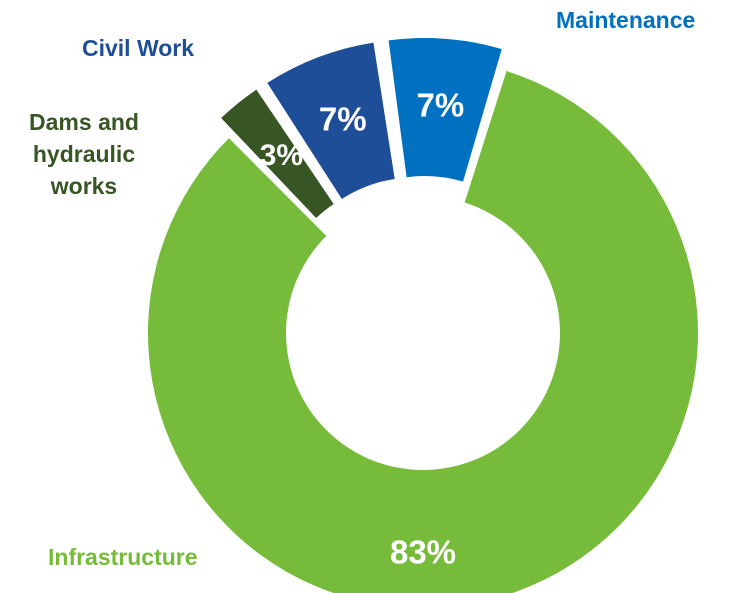 The image size is (732, 593). Describe the element at coordinates (281, 155) in the screenshot. I see `data-label-dams-and-hydraulic-works: 3%` at that location.